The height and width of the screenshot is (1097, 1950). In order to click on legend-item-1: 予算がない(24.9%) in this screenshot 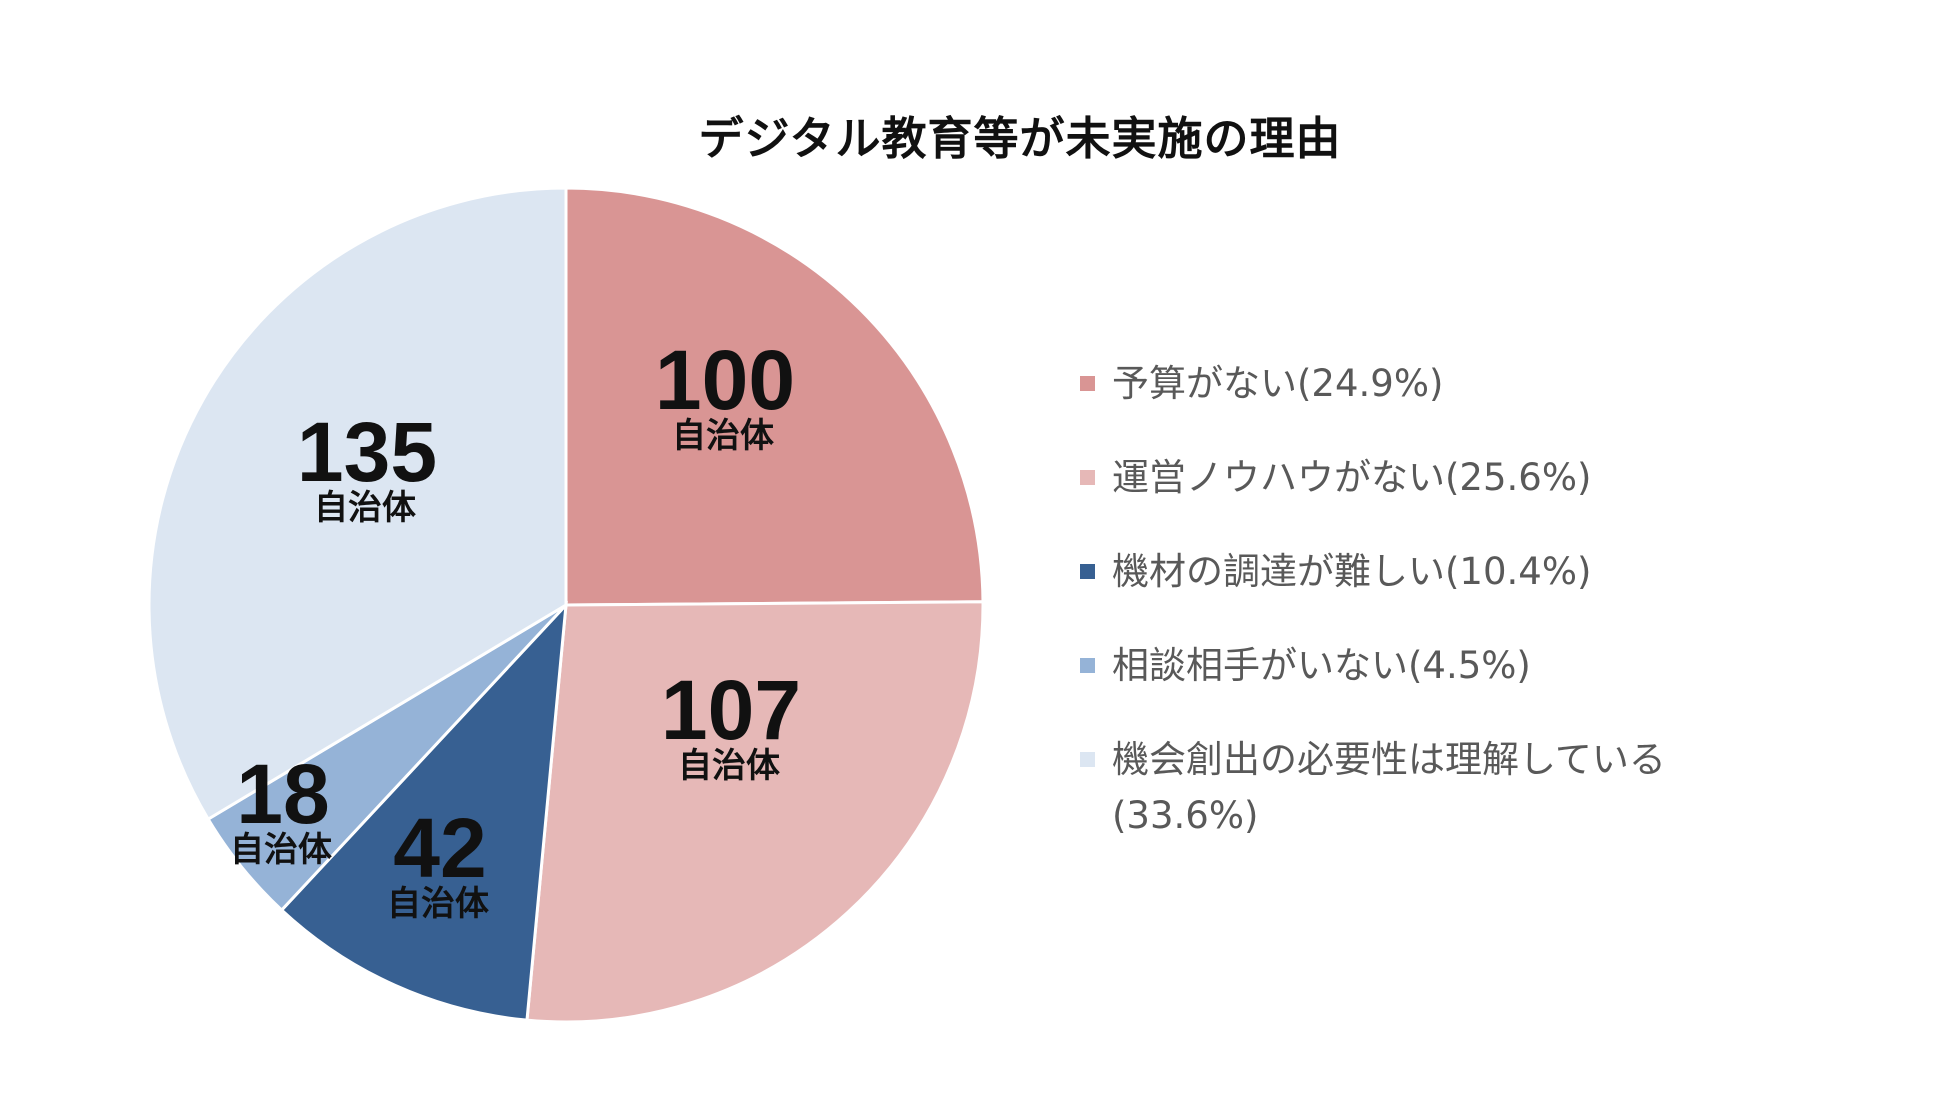, I will do `click(1500, 384)`.